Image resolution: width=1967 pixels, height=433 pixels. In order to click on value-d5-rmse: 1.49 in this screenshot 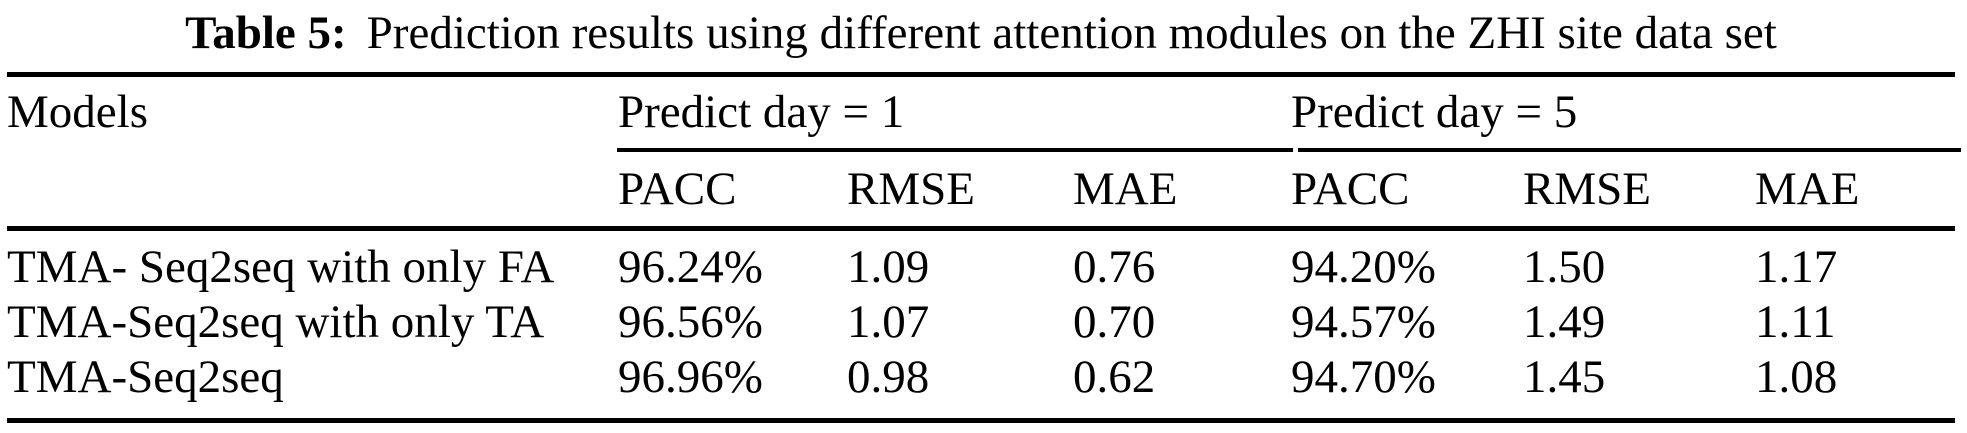, I will do `click(1564, 322)`.